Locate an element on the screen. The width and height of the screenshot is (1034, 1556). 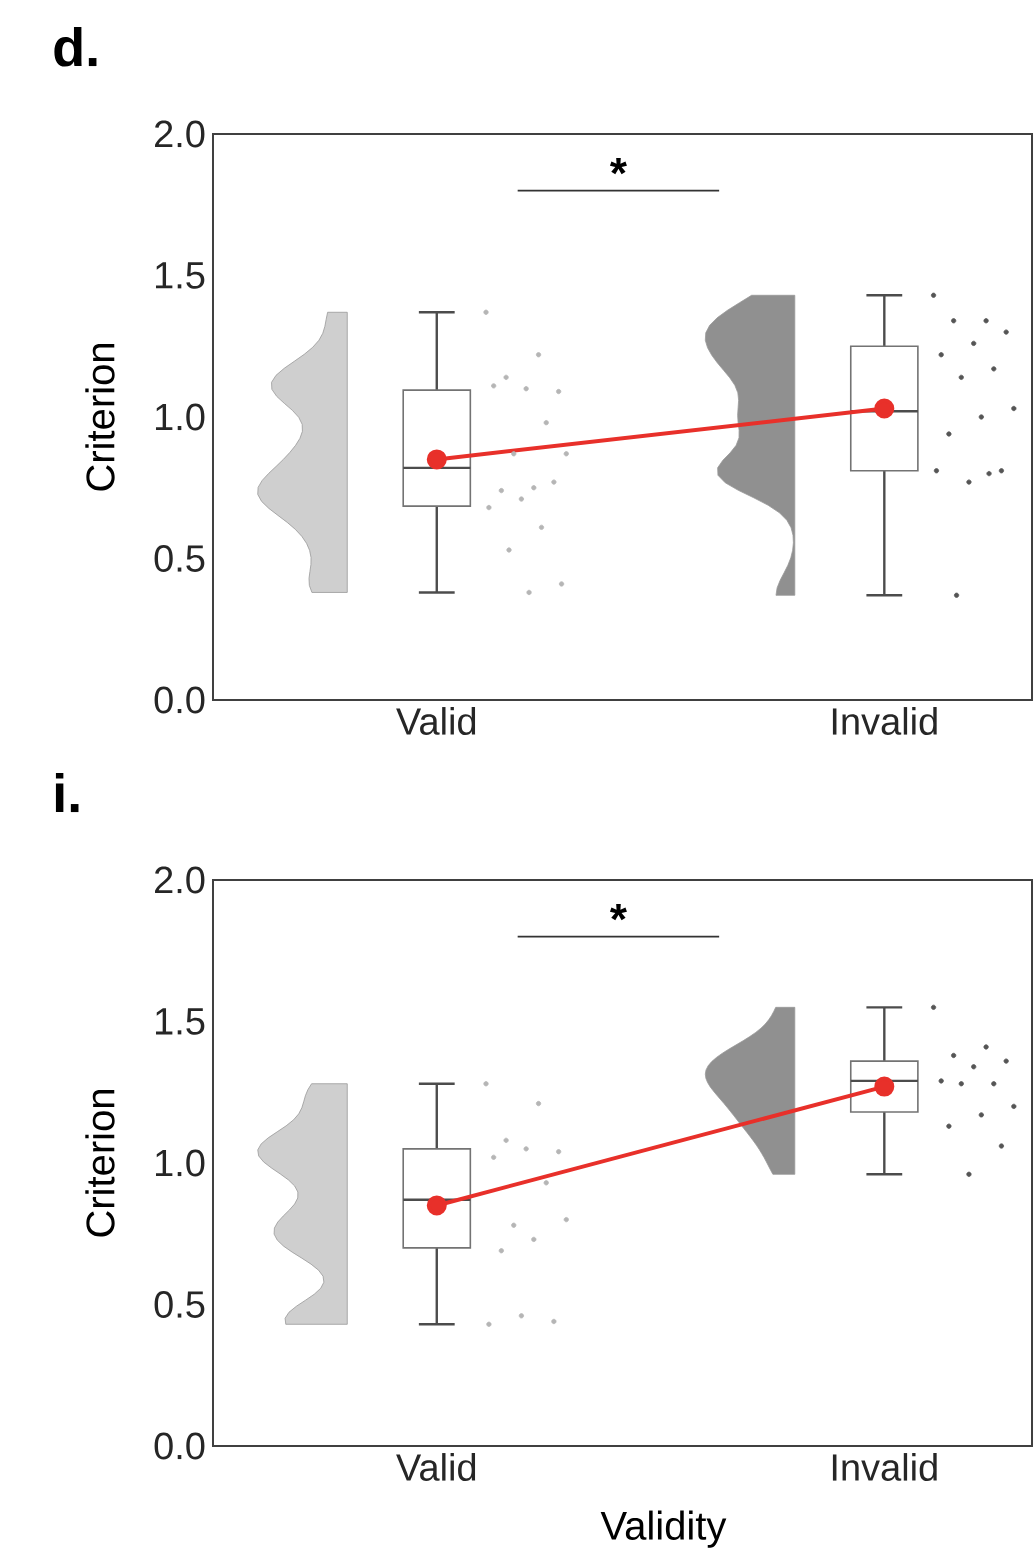
chart-title: d. is located at coordinates (75, 46).